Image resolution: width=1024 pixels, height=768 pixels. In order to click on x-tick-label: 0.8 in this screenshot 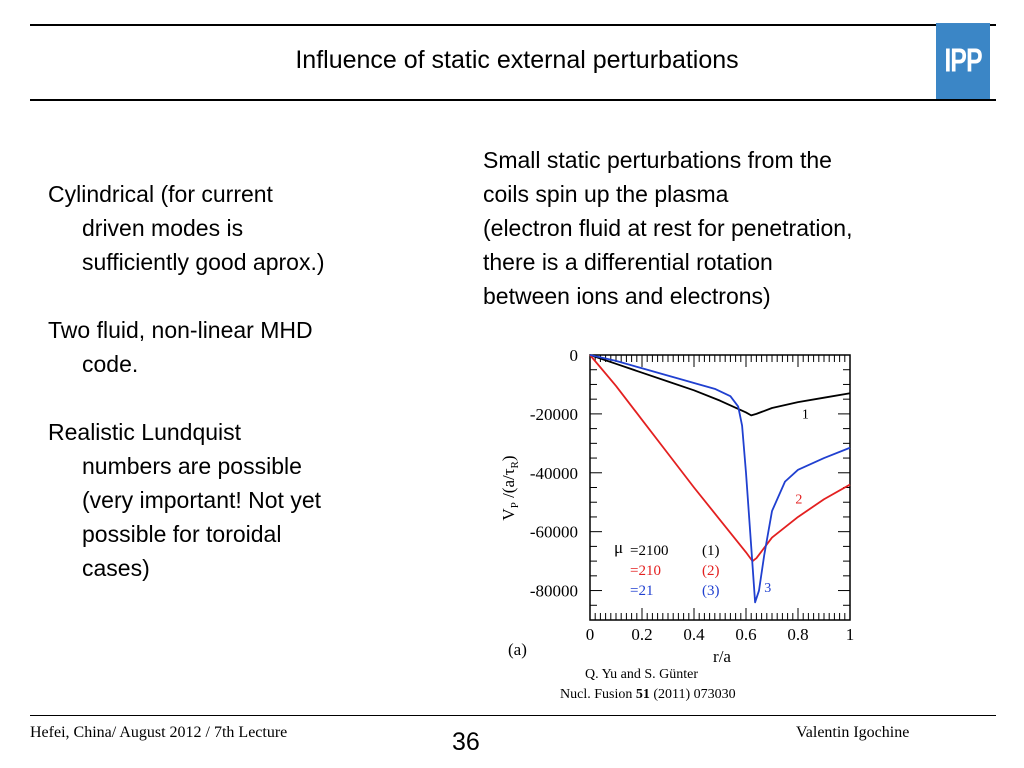, I will do `click(797, 634)`.